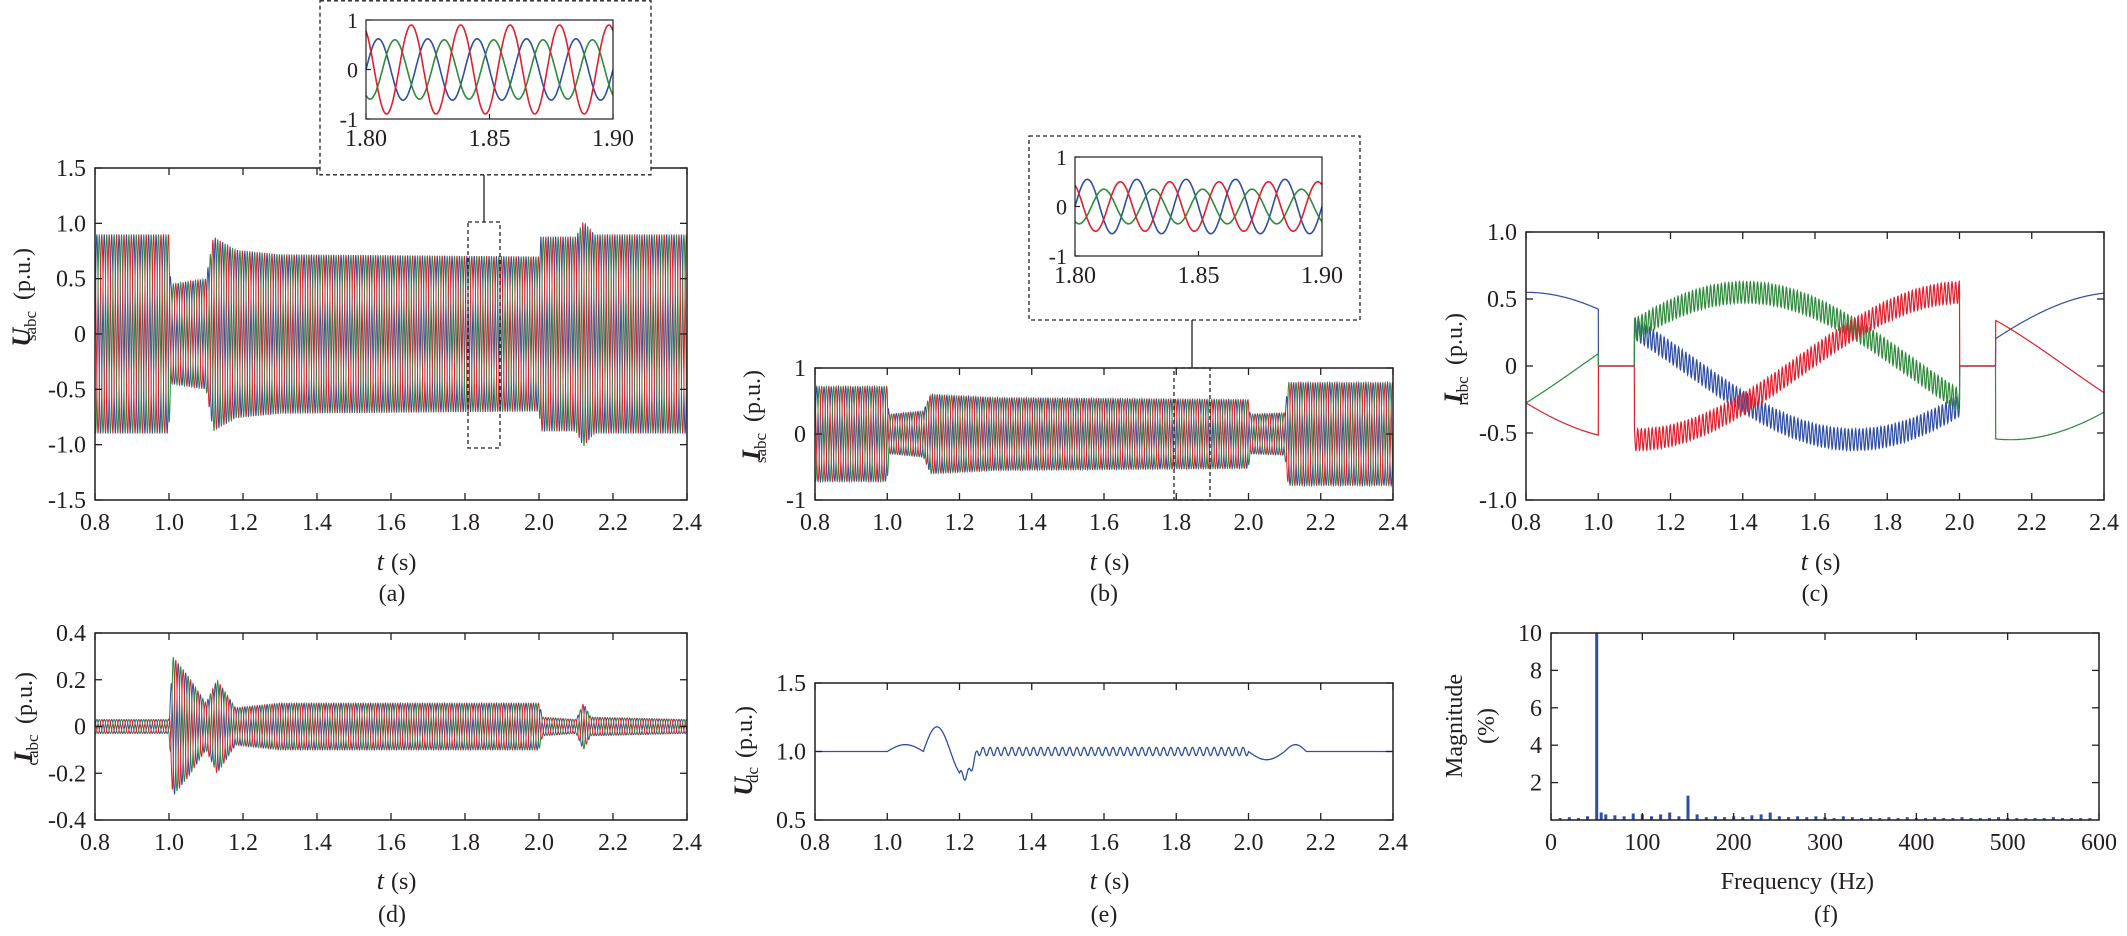 Image resolution: width=2127 pixels, height=936 pixels. Describe the element at coordinates (1642, 843) in the screenshot. I see `panel-f-xtick-label: 100` at that location.